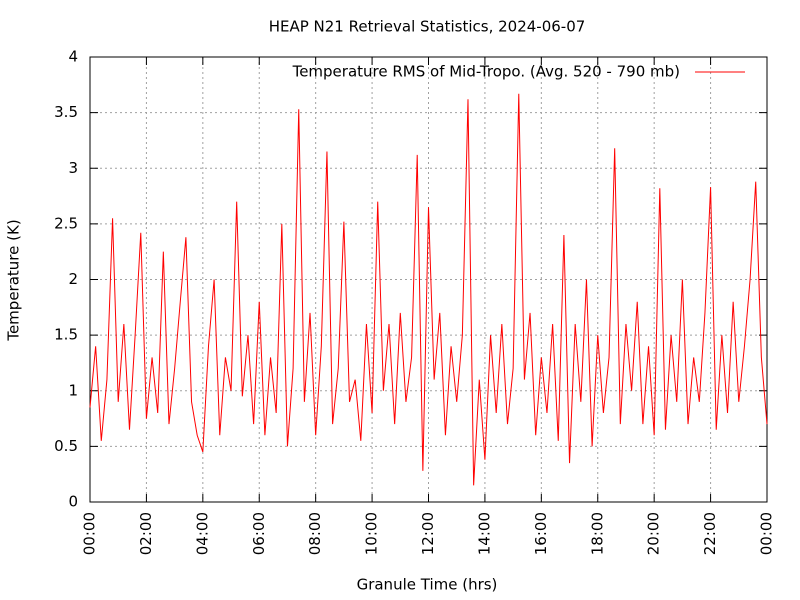 The width and height of the screenshot is (800, 600). What do you see at coordinates (372, 533) in the screenshot?
I see `x-tick-label: 10:00` at bounding box center [372, 533].